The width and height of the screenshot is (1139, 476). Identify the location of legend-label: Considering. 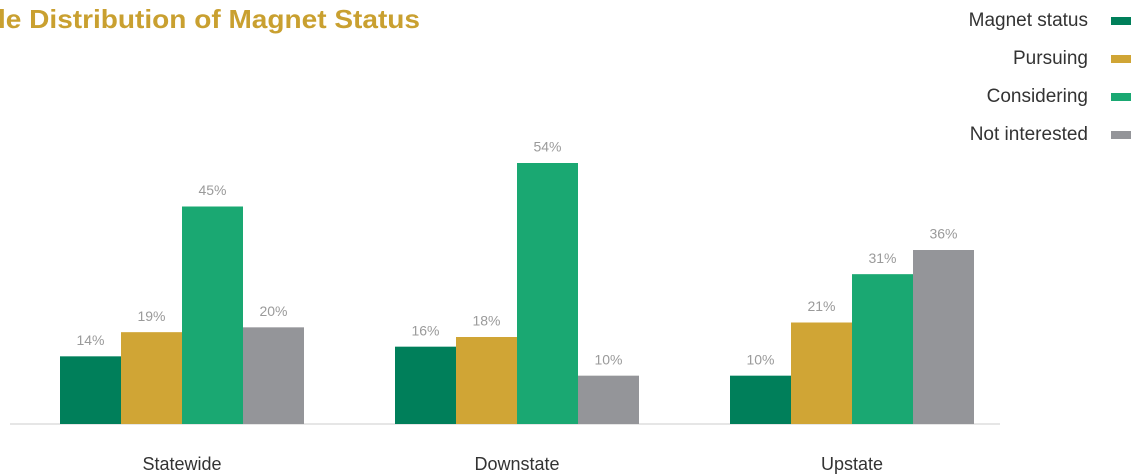
(1037, 96).